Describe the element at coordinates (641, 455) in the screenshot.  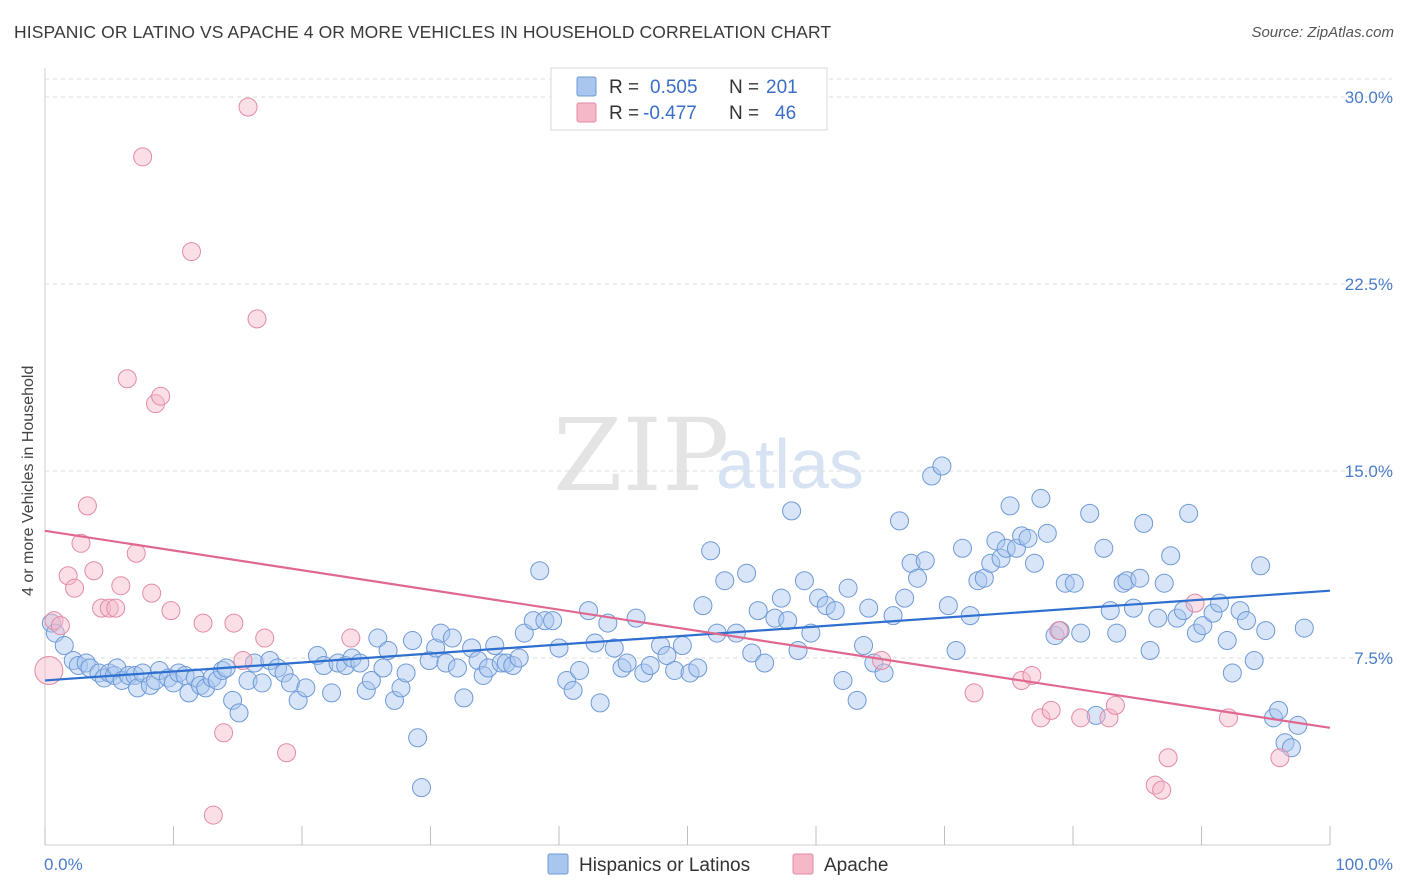
I see `watermark-zip: ZIP` at that location.